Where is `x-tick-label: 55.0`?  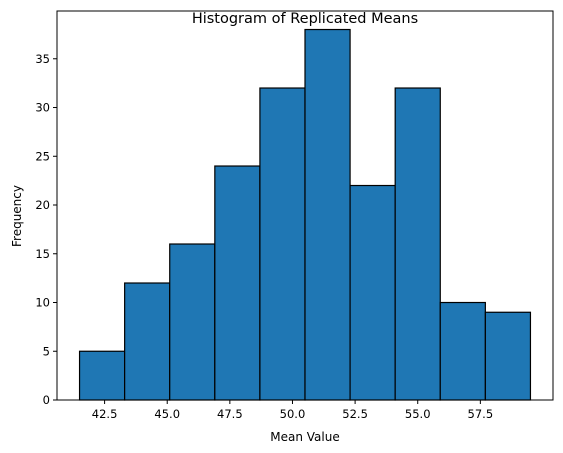 x-tick-label: 55.0 is located at coordinates (418, 414).